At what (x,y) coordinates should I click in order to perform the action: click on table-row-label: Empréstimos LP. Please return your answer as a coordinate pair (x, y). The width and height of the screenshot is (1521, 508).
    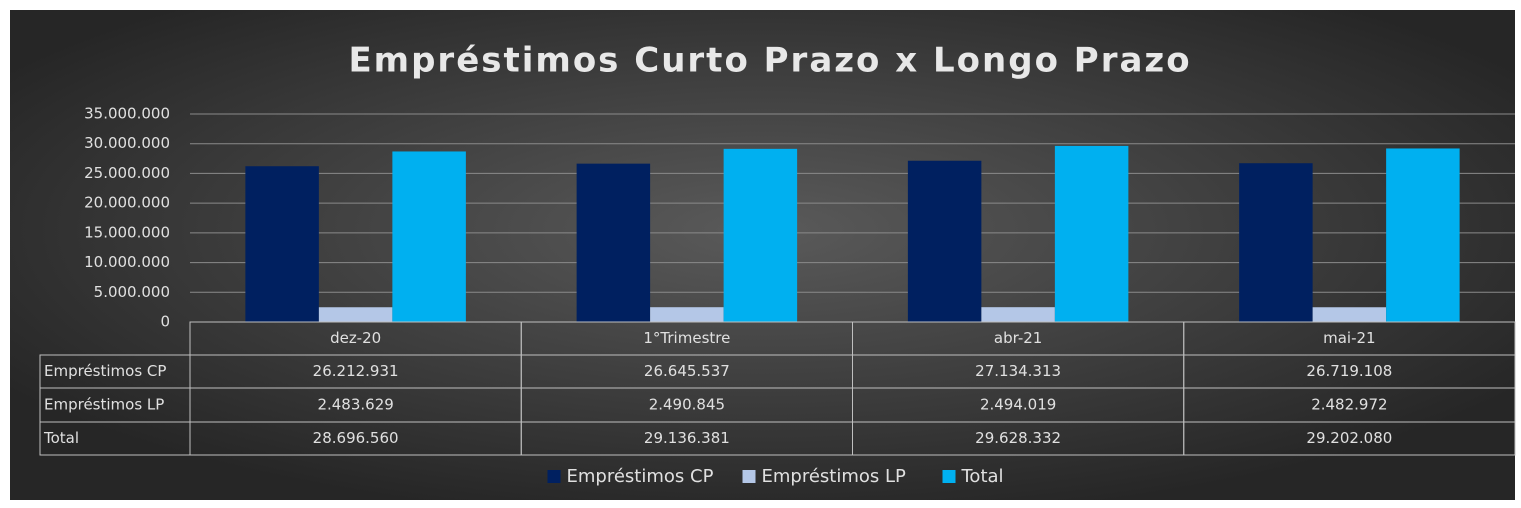
    Looking at the image, I should click on (104, 405).